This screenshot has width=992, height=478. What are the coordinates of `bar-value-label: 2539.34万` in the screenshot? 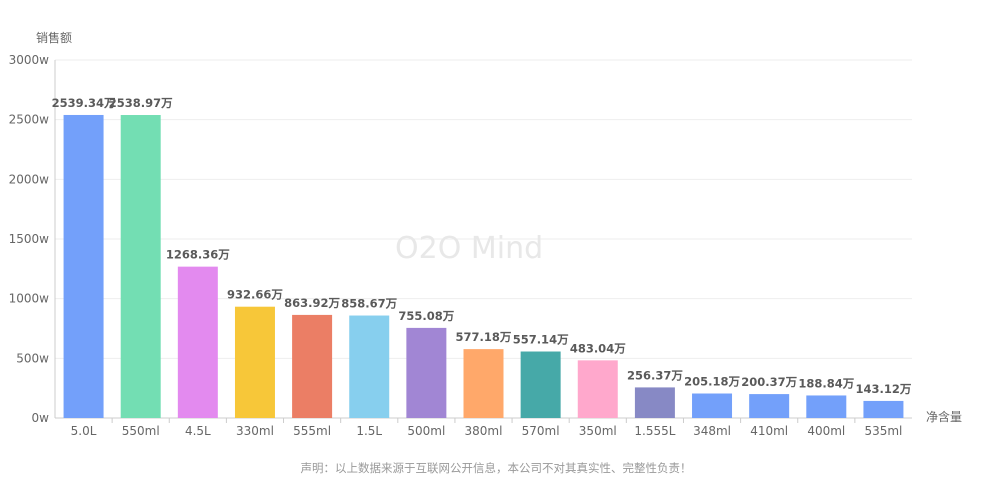 It's located at (84, 103).